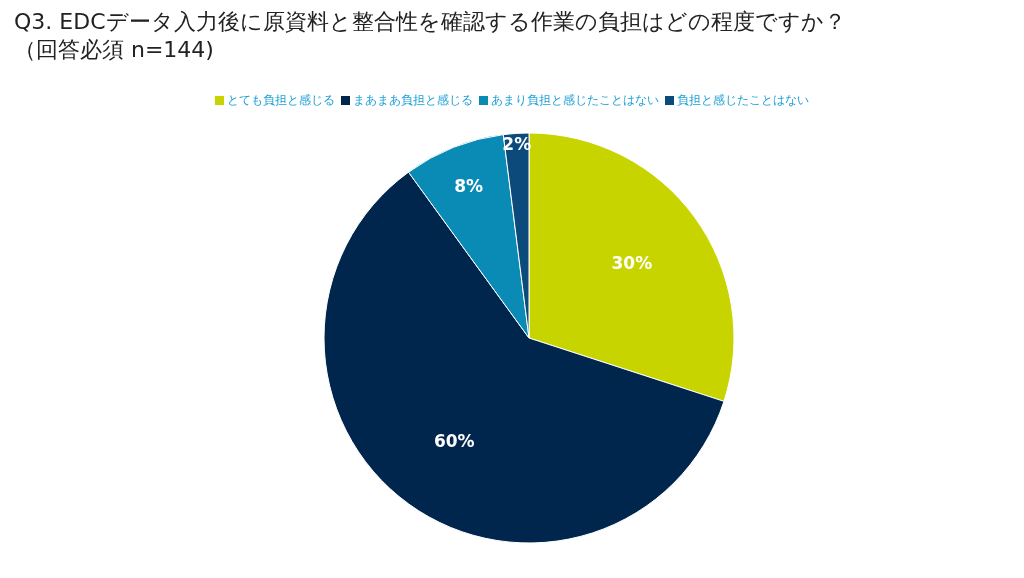 This screenshot has width=1024, height=578. Describe the element at coordinates (454, 440) in the screenshot. I see `data-label: 60%` at that location.